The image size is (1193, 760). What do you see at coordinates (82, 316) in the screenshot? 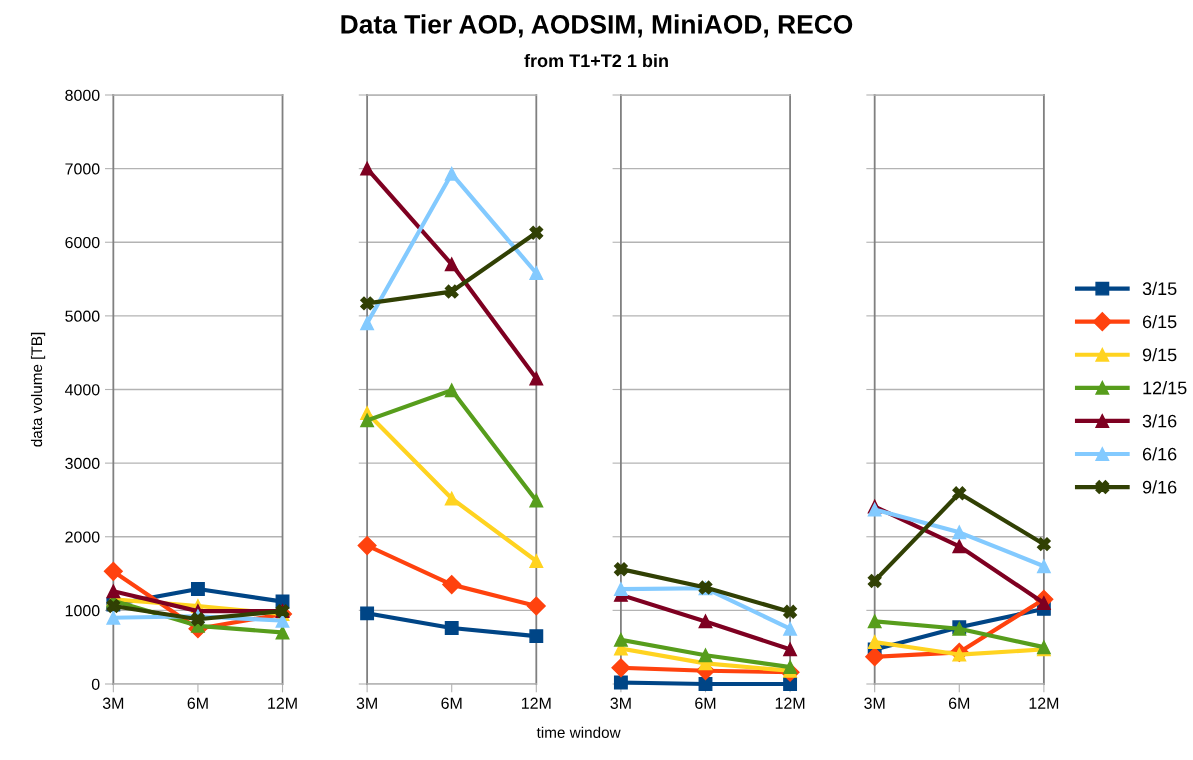
I see `y-tick-label: 5000` at bounding box center [82, 316].